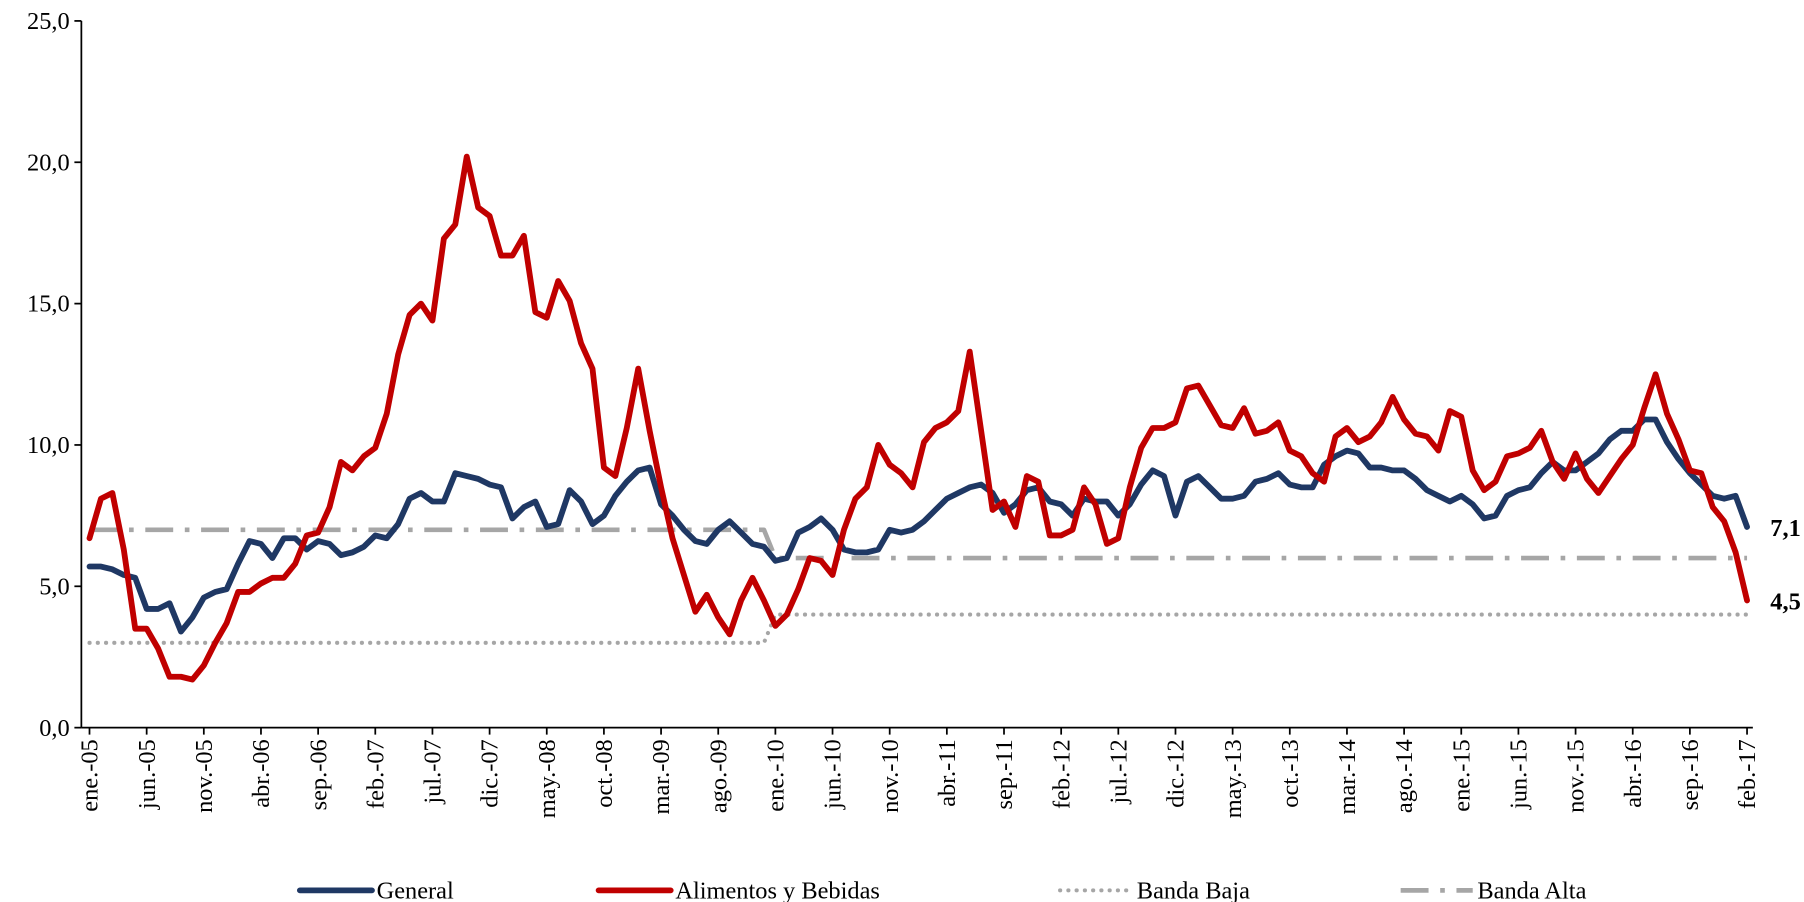  What do you see at coordinates (1785, 528) in the screenshot?
I see `value-label: 7,1` at bounding box center [1785, 528].